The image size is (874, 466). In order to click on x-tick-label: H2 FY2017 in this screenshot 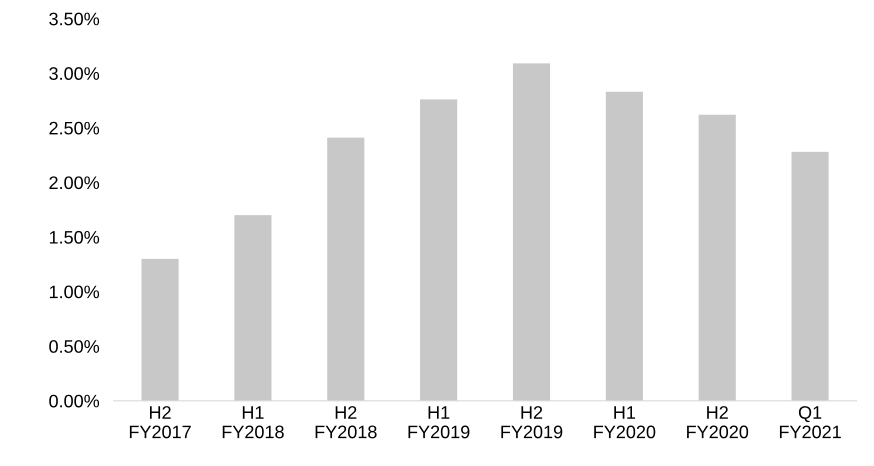, I will do `click(160, 422)`.